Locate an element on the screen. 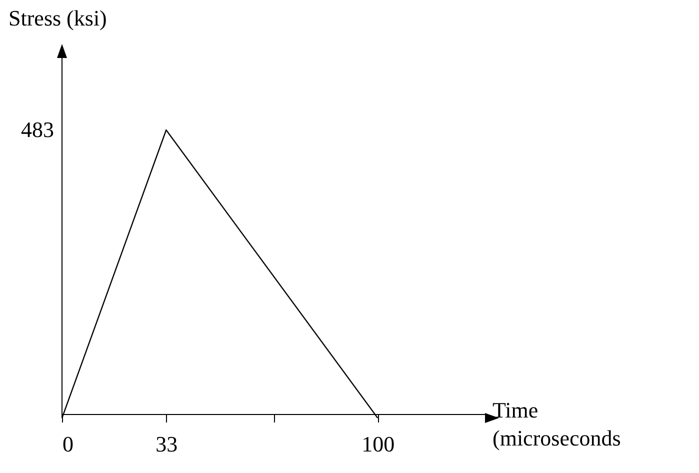  x-axis-title: Time (microseconds is located at coordinates (556, 424).